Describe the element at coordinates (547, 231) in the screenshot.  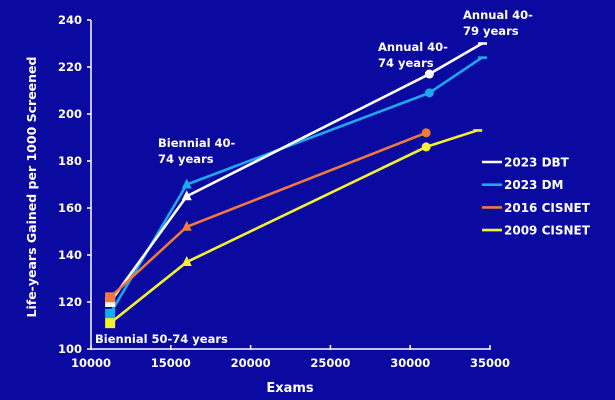
I see `legend-label: 2009 CISNET` at that location.